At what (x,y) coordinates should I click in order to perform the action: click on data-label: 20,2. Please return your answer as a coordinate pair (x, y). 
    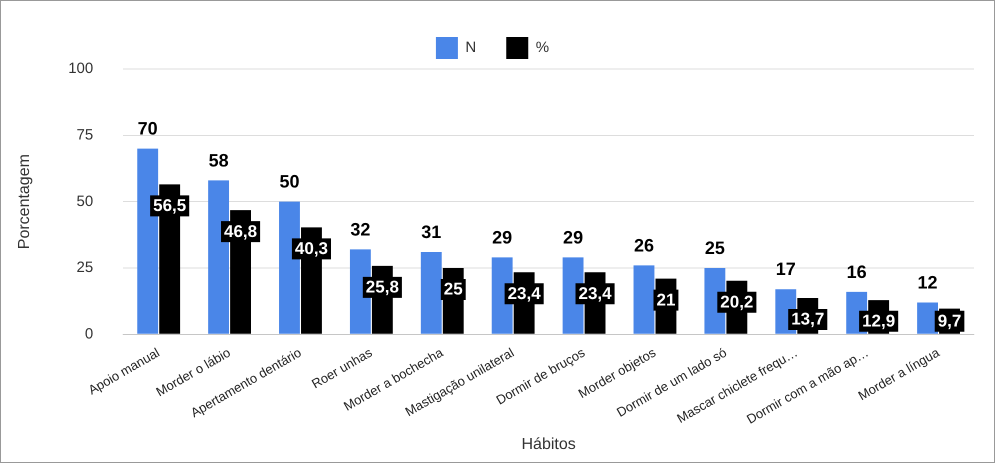
    Looking at the image, I should click on (737, 302).